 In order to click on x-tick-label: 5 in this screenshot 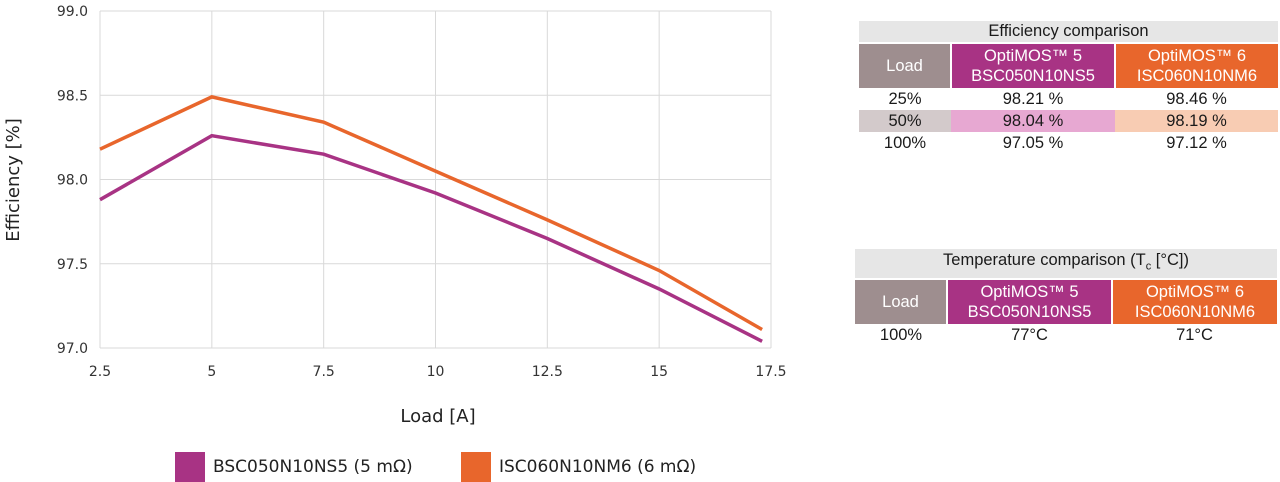, I will do `click(211, 372)`.